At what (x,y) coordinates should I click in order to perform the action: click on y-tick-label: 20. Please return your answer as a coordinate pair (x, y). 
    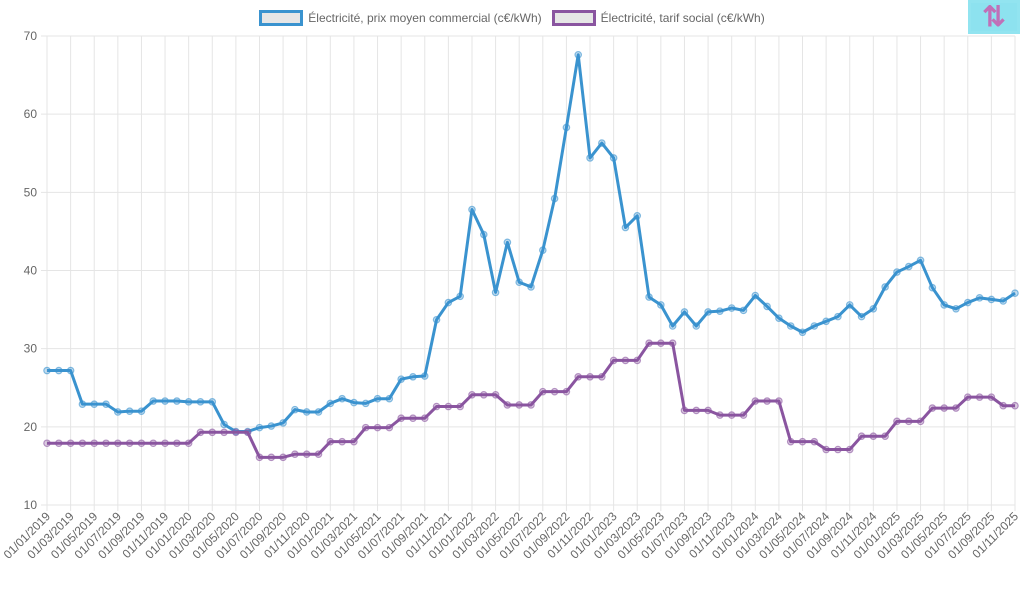
    Looking at the image, I should click on (31, 427).